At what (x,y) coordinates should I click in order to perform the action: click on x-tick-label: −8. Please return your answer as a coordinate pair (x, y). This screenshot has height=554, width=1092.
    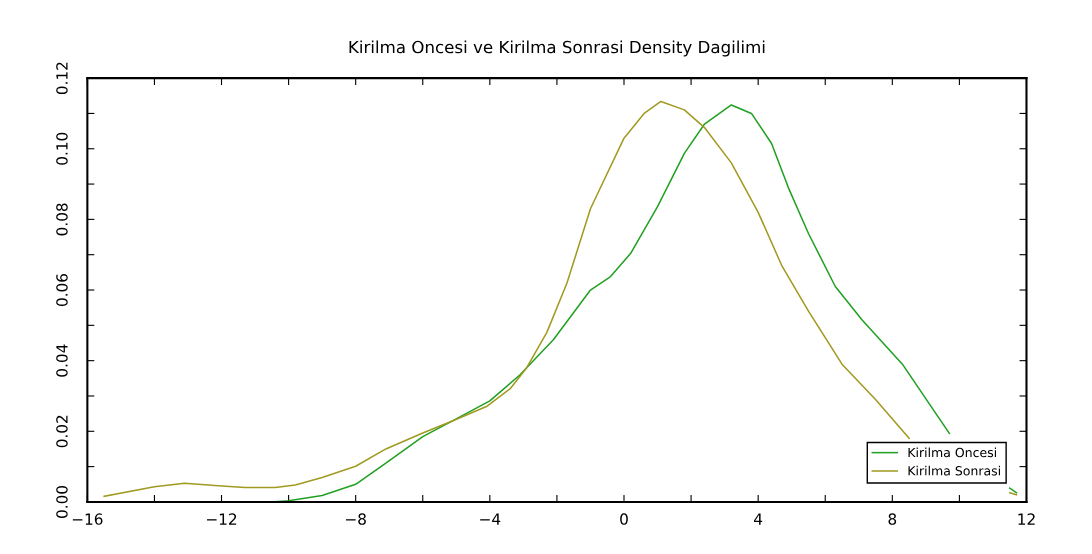
    Looking at the image, I should click on (356, 519).